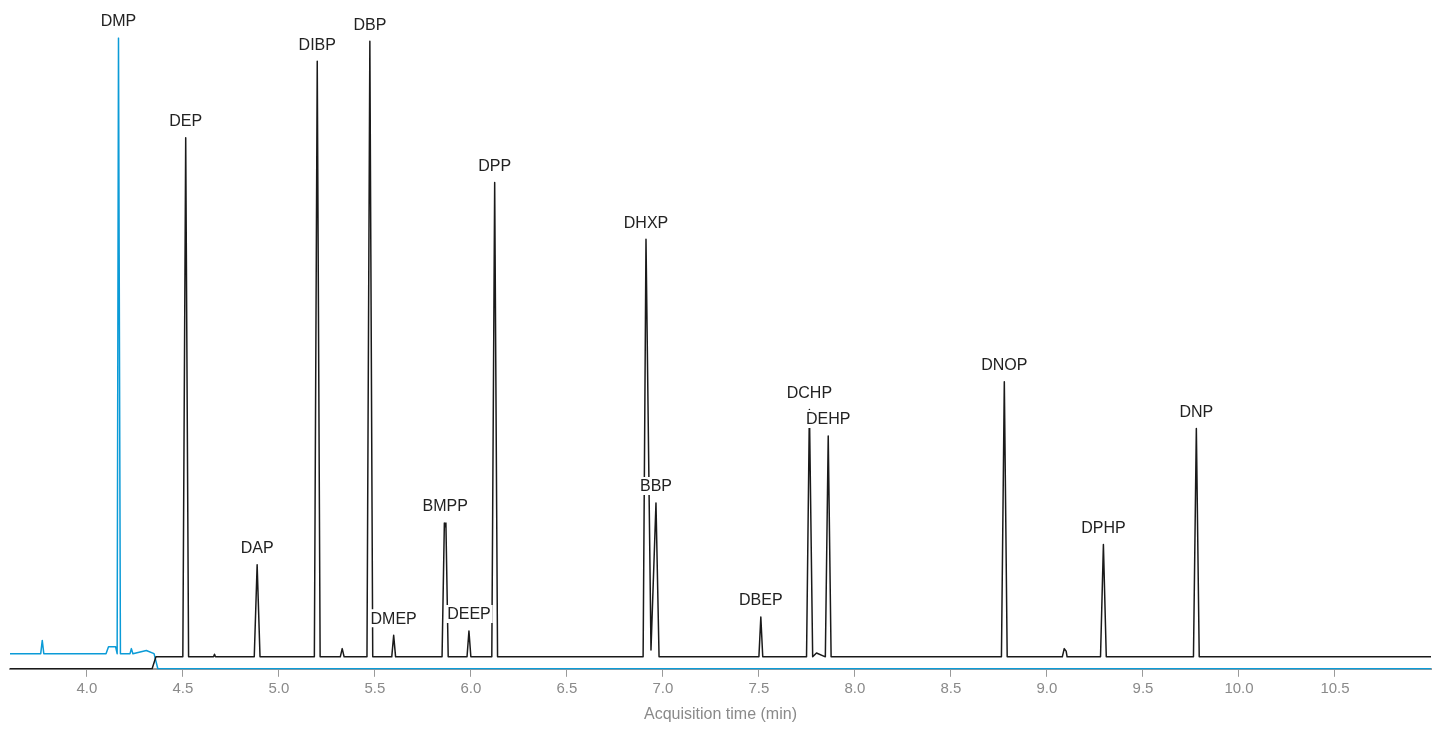  What do you see at coordinates (809, 392) in the screenshot?
I see `annotation: DCHP` at bounding box center [809, 392].